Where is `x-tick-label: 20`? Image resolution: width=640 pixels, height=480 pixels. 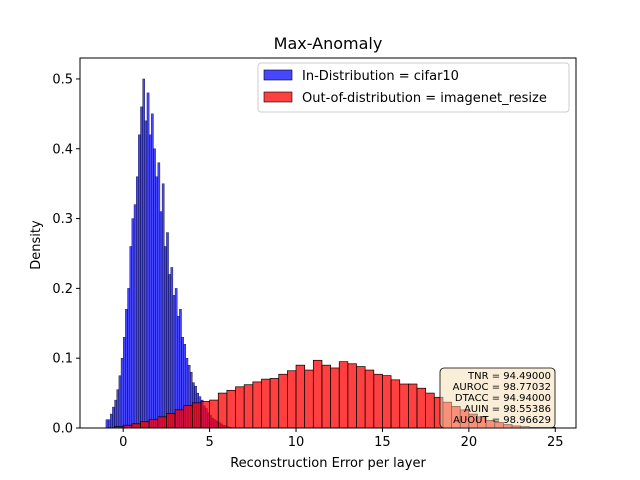
x-tick-label: 20 is located at coordinates (469, 442).